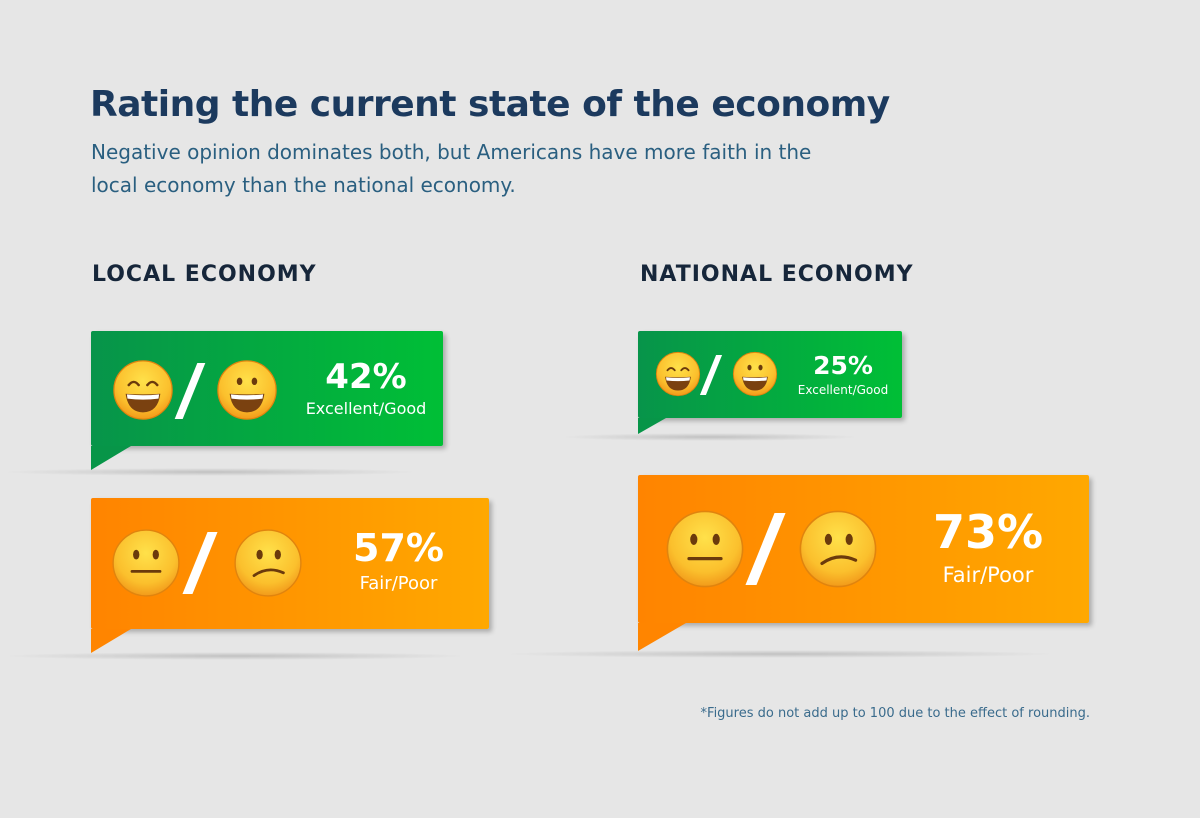 Image resolution: width=1200 pixels, height=818 pixels. I want to click on section-heading-national: NATIONAL ECONOMY, so click(777, 274).